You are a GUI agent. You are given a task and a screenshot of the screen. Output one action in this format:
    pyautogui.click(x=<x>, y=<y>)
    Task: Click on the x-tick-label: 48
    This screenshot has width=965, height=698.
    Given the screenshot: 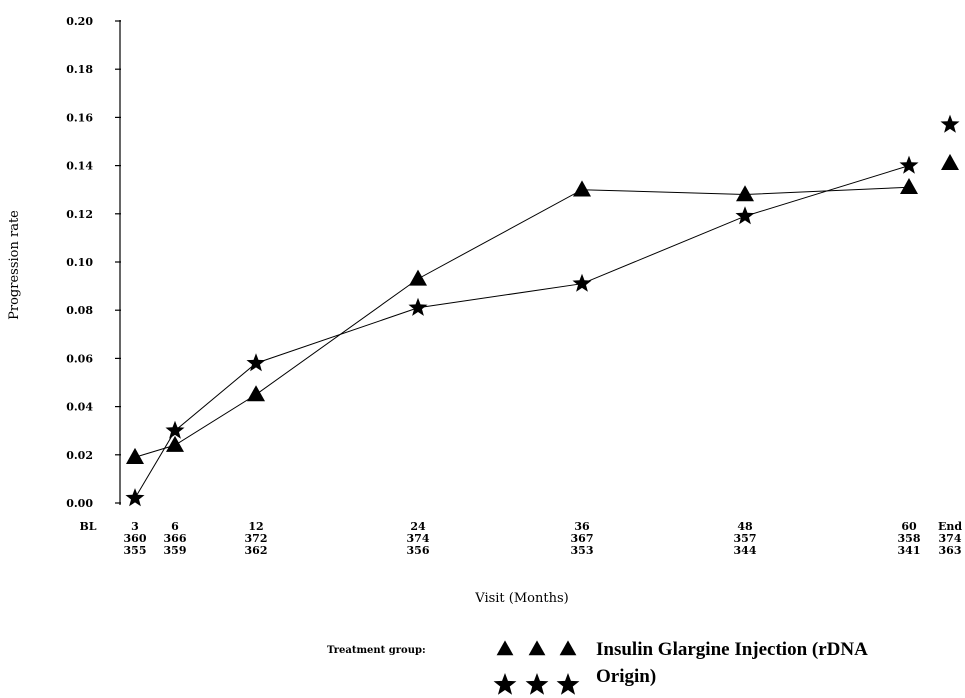 What is the action you would take?
    pyautogui.click(x=745, y=526)
    